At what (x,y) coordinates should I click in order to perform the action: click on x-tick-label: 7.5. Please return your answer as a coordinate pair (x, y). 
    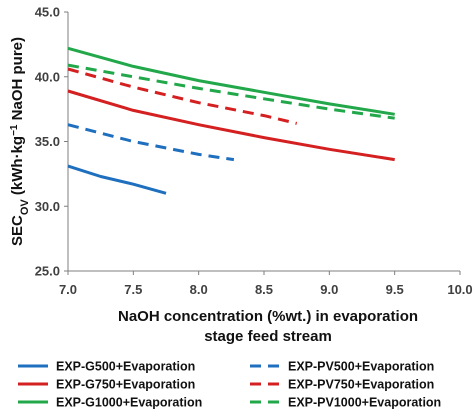
    Looking at the image, I should click on (133, 289).